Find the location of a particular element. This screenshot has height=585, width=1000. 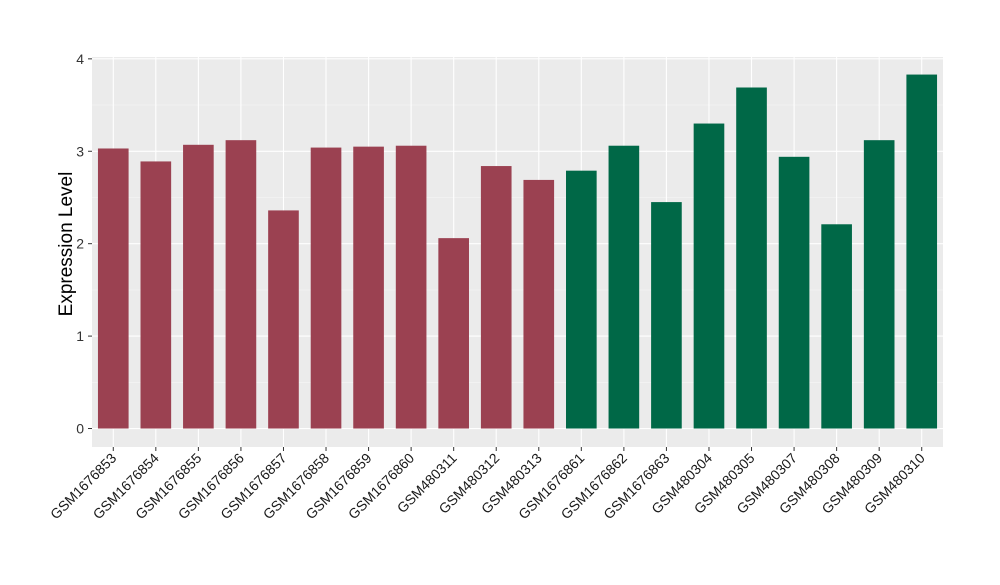

bar-GSM1676860 is located at coordinates (411, 287).